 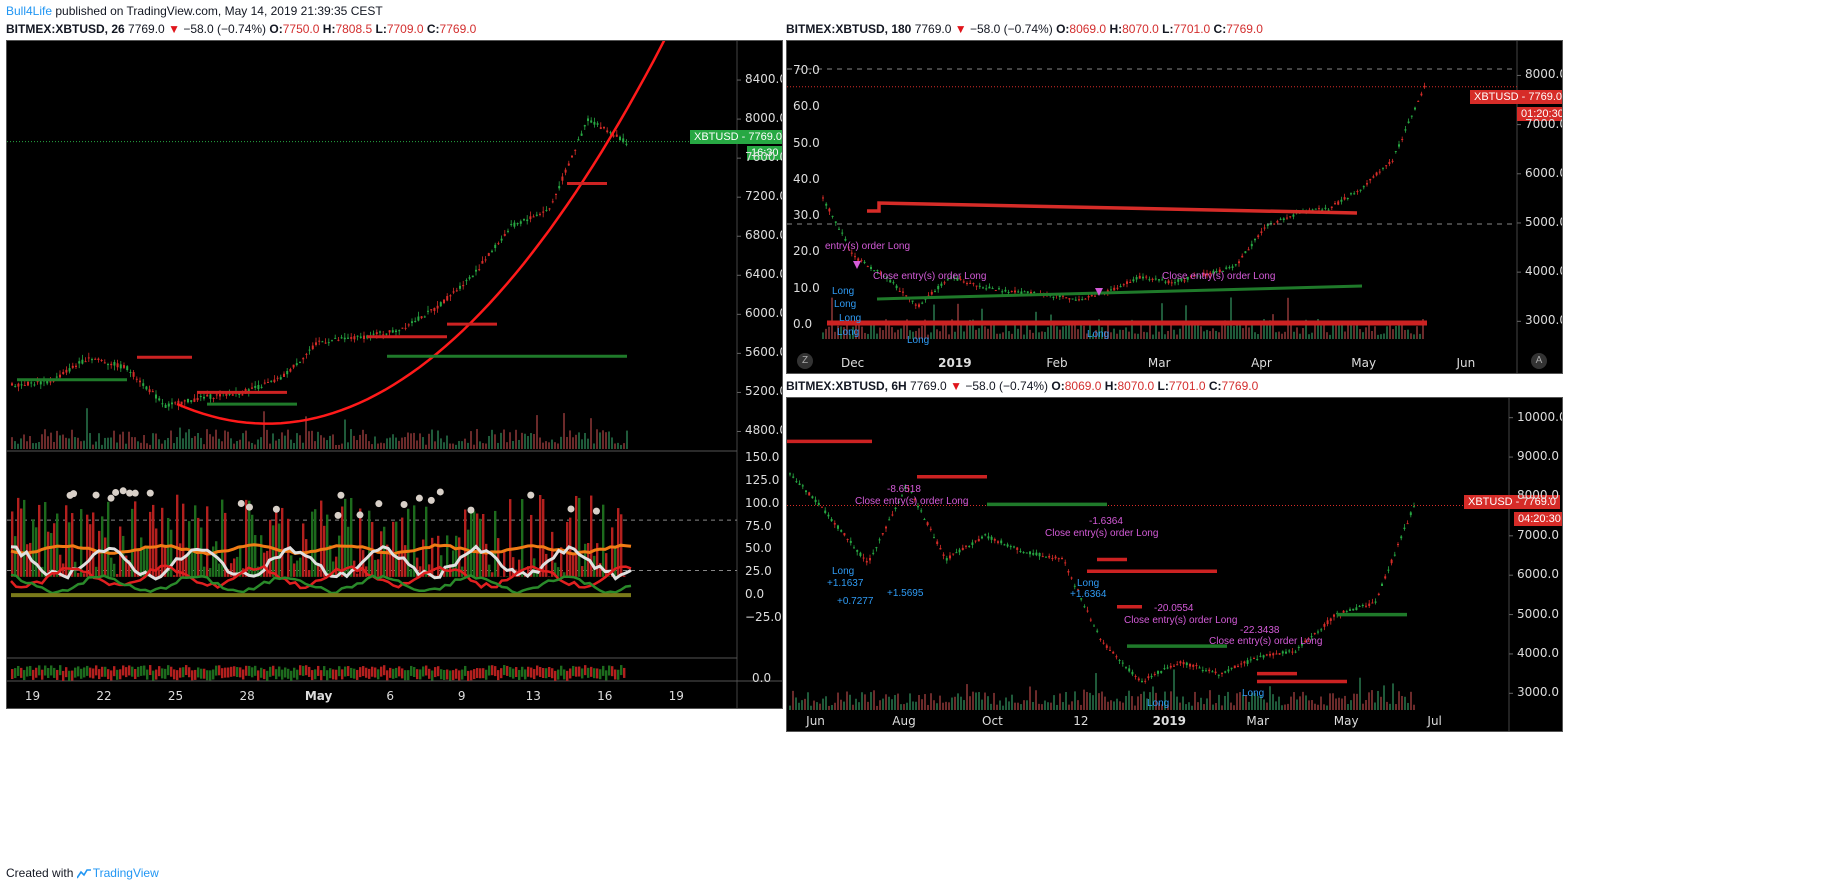 I want to click on x-tick-label: Apr, so click(x=1261, y=363).